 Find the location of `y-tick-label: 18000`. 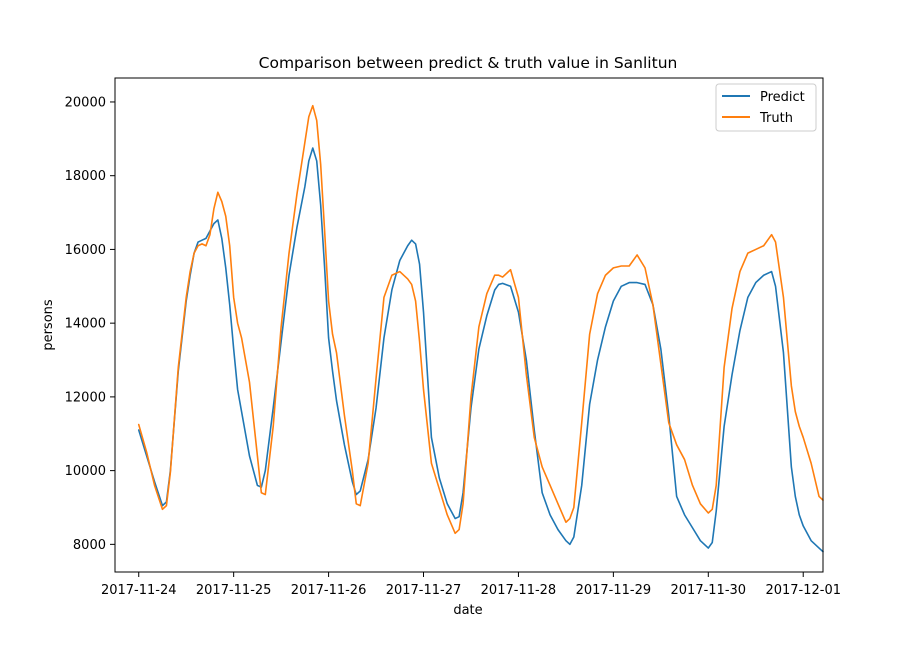

y-tick-label: 18000 is located at coordinates (85, 176).